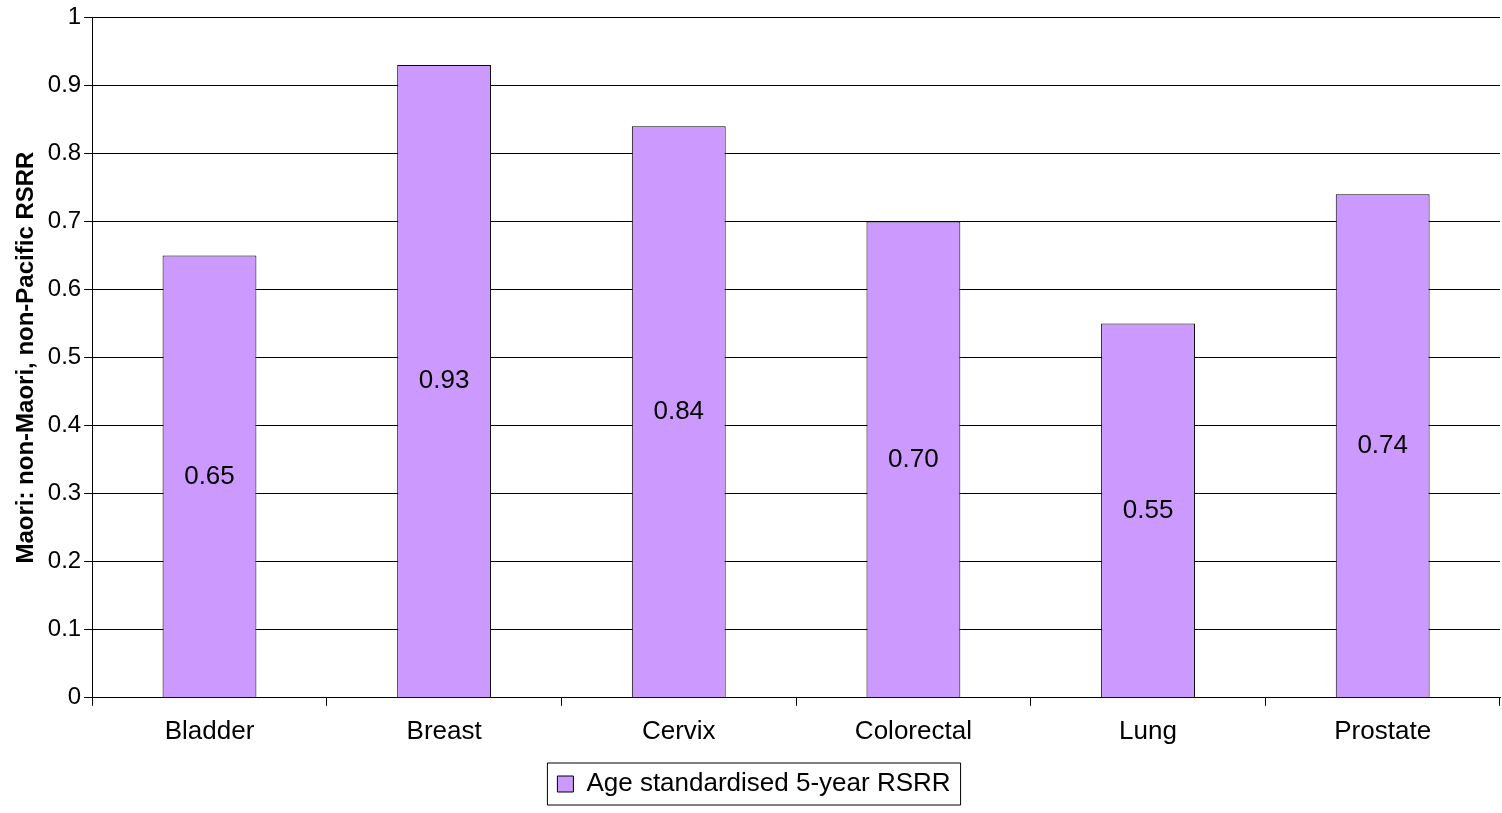 This screenshot has height=813, width=1502. I want to click on y-tick-label: 0.3, so click(64, 492).